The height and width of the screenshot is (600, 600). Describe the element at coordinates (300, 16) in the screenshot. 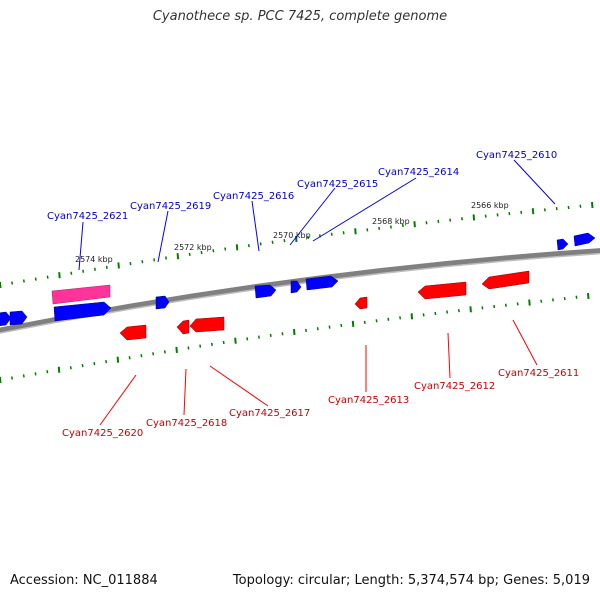

I see `map-title: Cyanothece sp. PCC 7425, complete genome` at that location.